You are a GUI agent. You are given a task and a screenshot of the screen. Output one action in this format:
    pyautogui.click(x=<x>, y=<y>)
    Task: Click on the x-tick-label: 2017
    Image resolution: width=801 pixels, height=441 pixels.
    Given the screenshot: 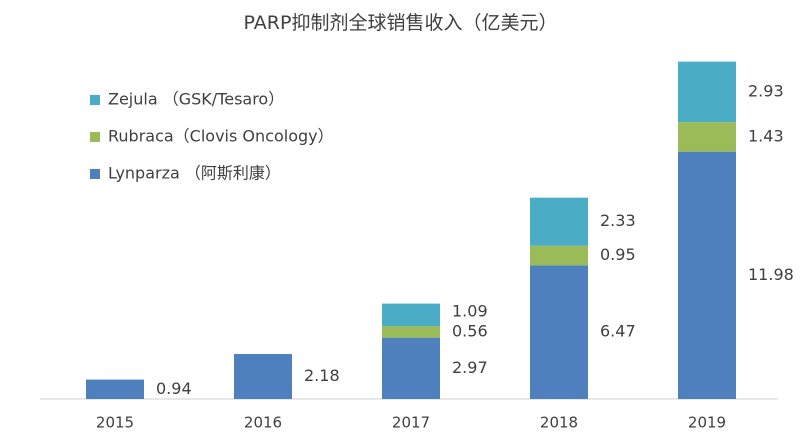 What is the action you would take?
    pyautogui.click(x=411, y=423)
    